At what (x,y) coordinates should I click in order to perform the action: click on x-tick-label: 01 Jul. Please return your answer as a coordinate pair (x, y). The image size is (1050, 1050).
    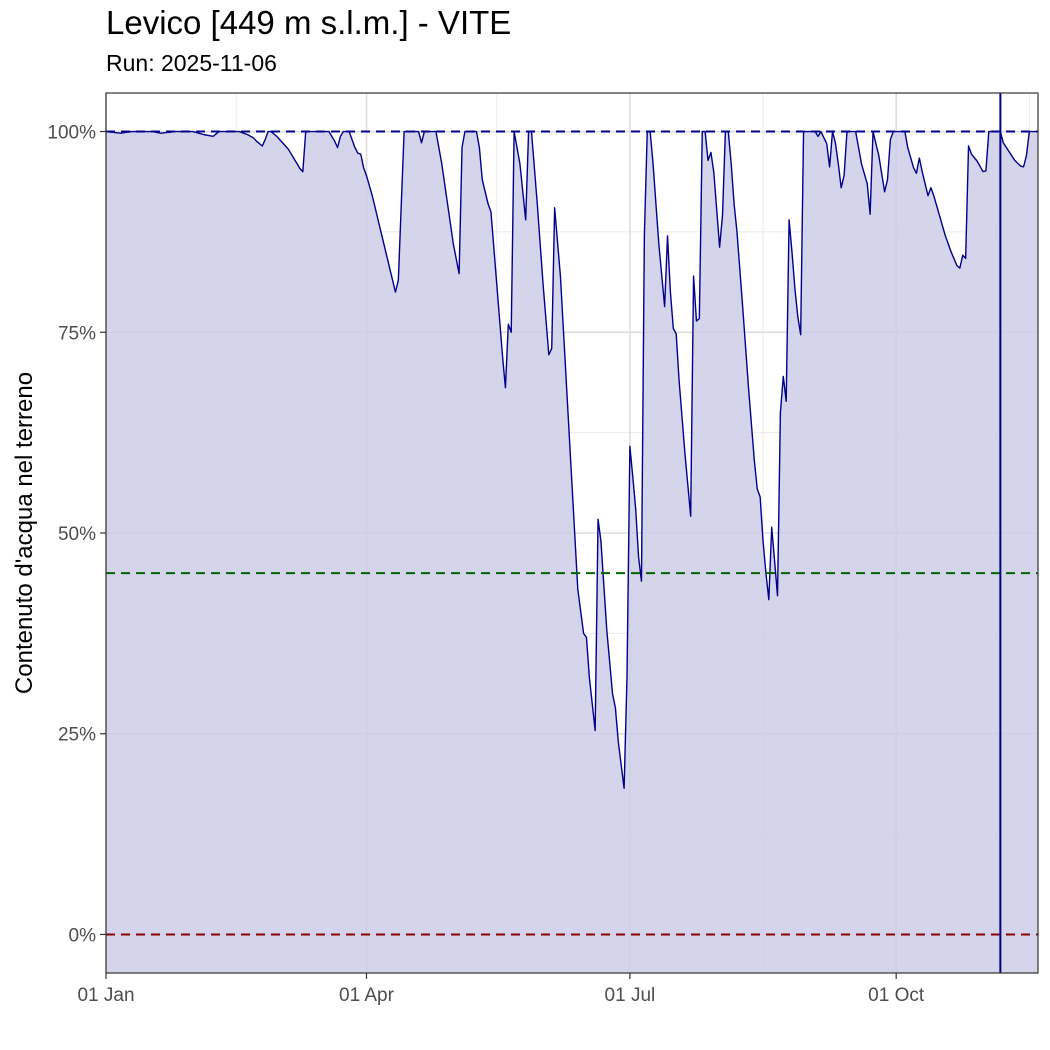
    Looking at the image, I should click on (630, 995).